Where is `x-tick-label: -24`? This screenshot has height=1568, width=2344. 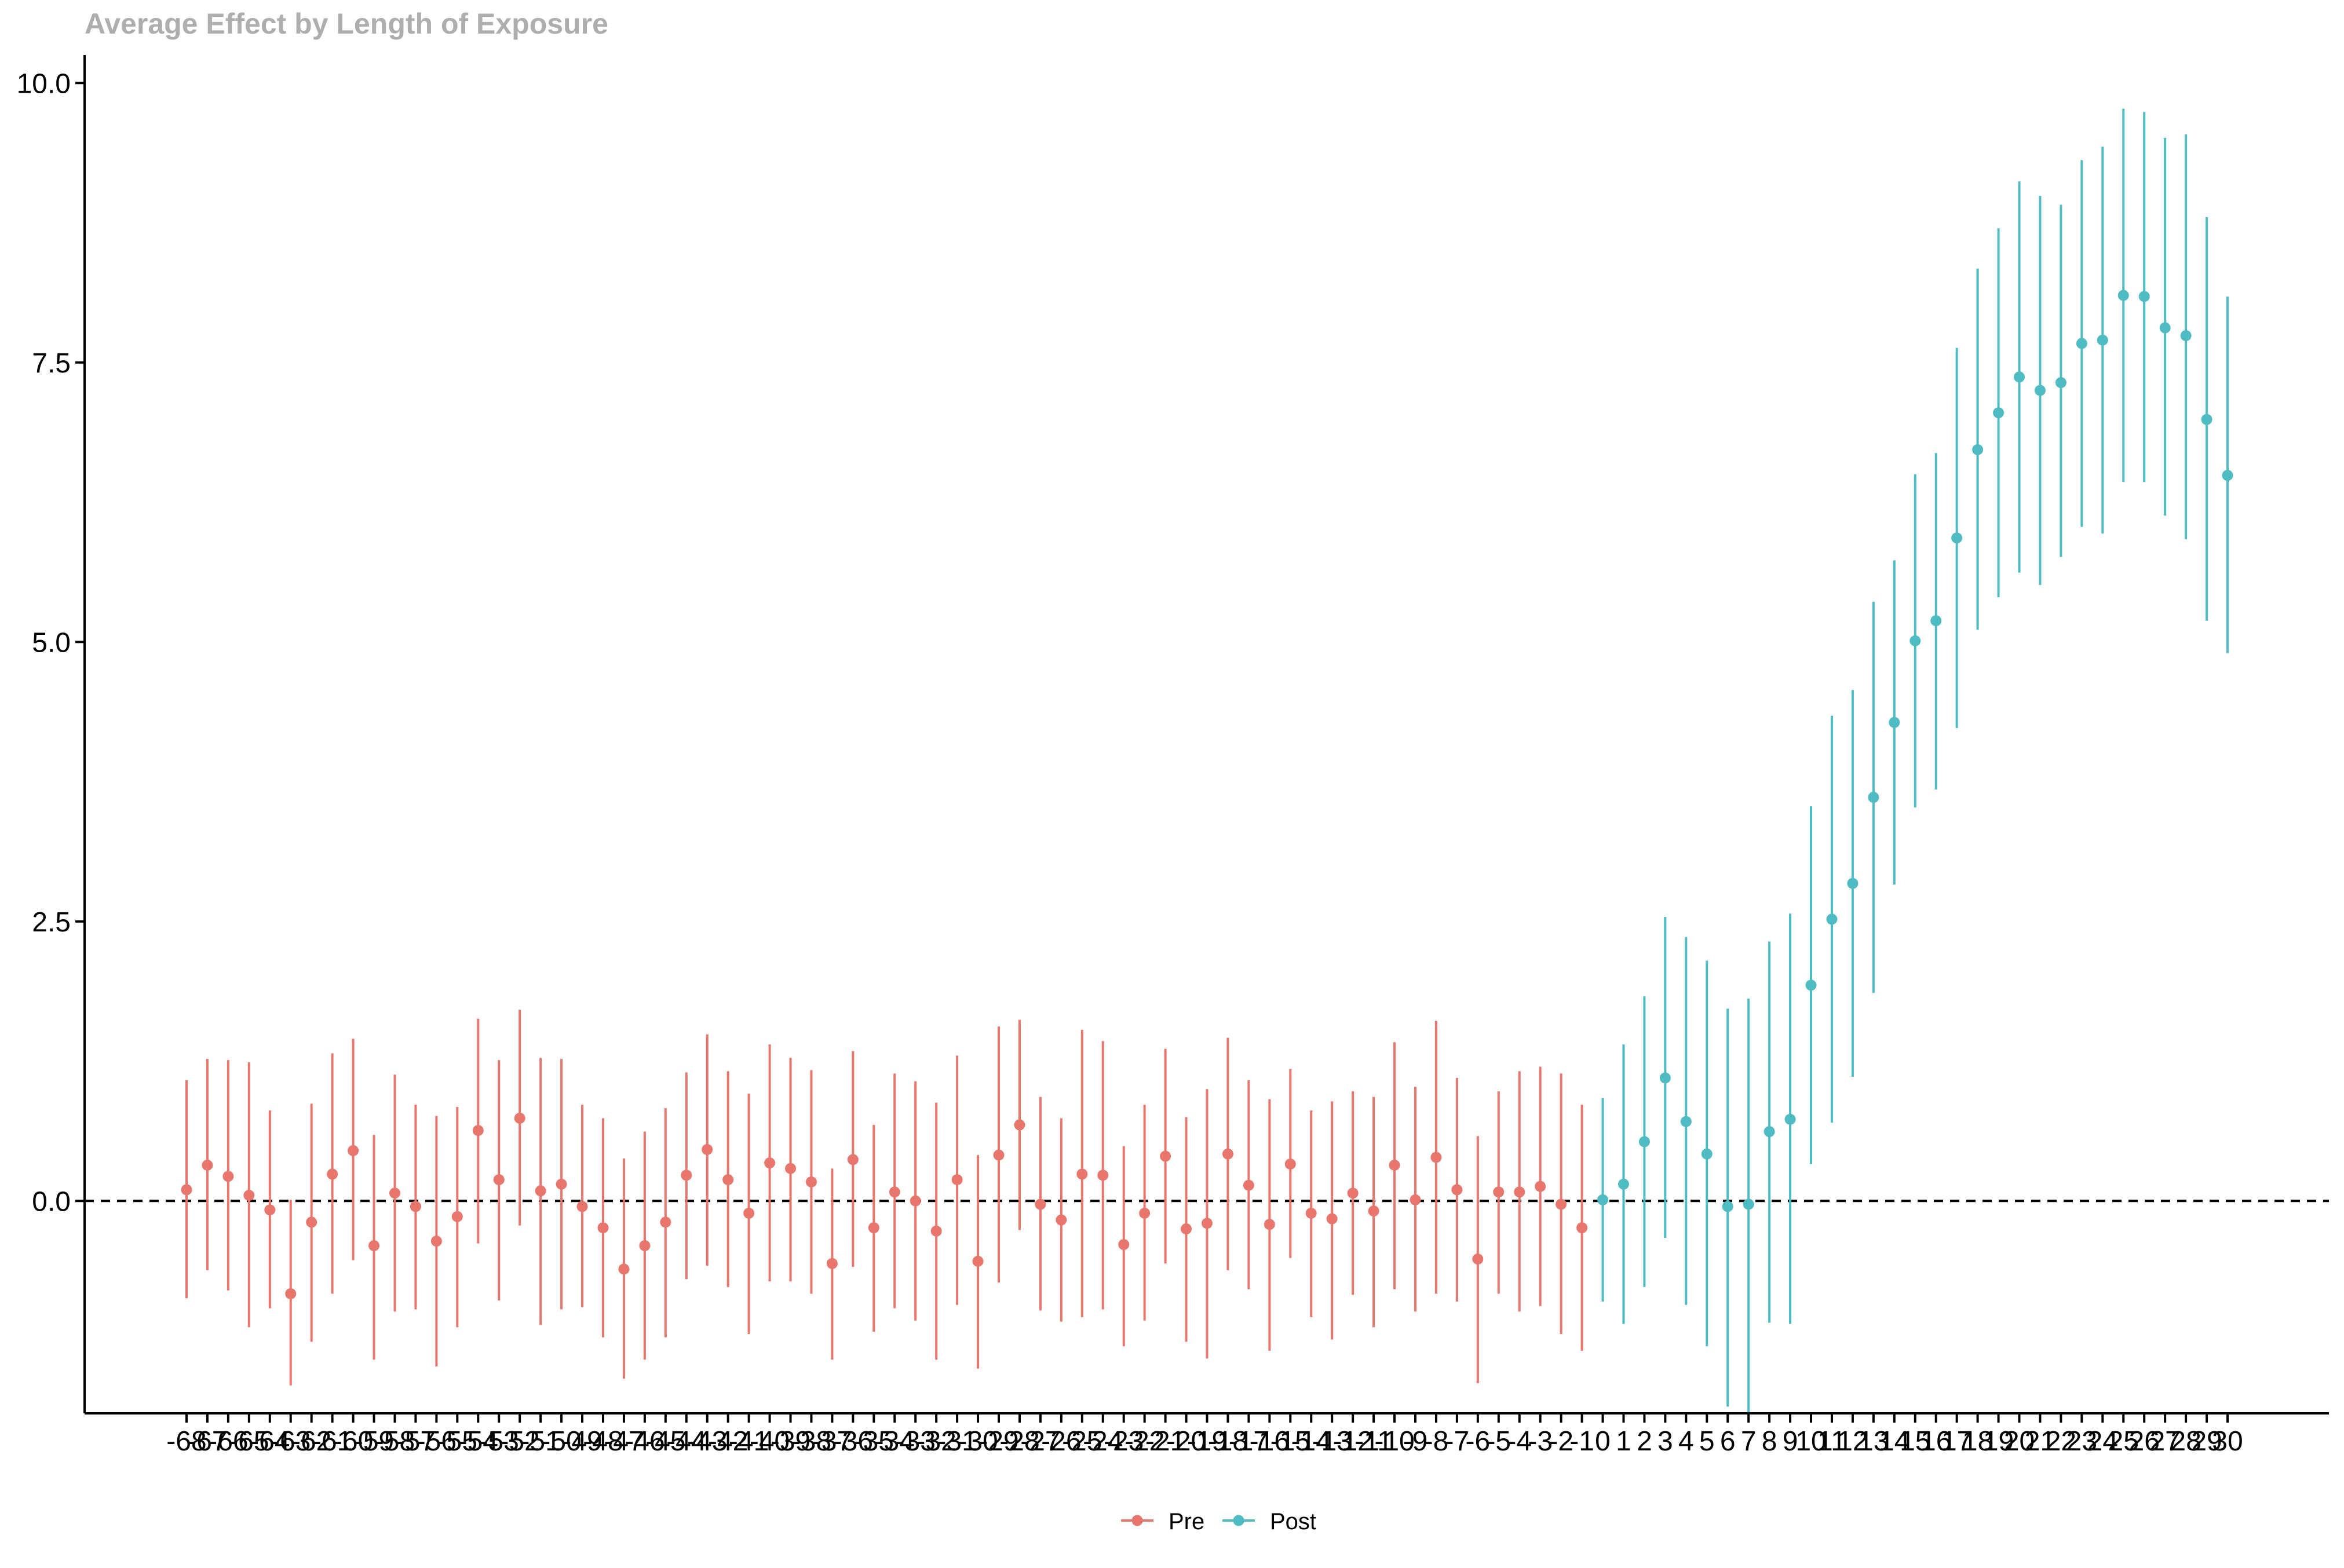
x-tick-label: -24 is located at coordinates (1103, 1441).